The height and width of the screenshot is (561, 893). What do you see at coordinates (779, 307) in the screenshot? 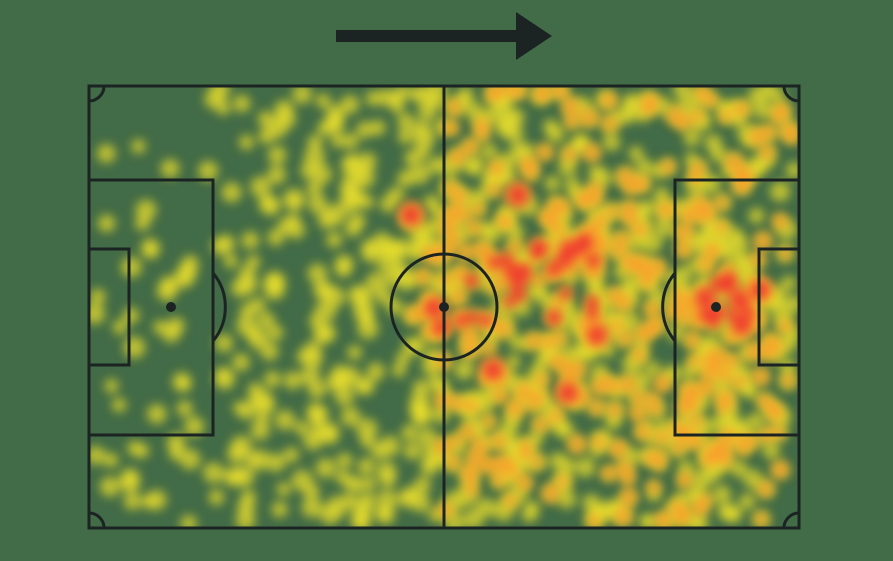
I see `right-six-yard-box` at bounding box center [779, 307].